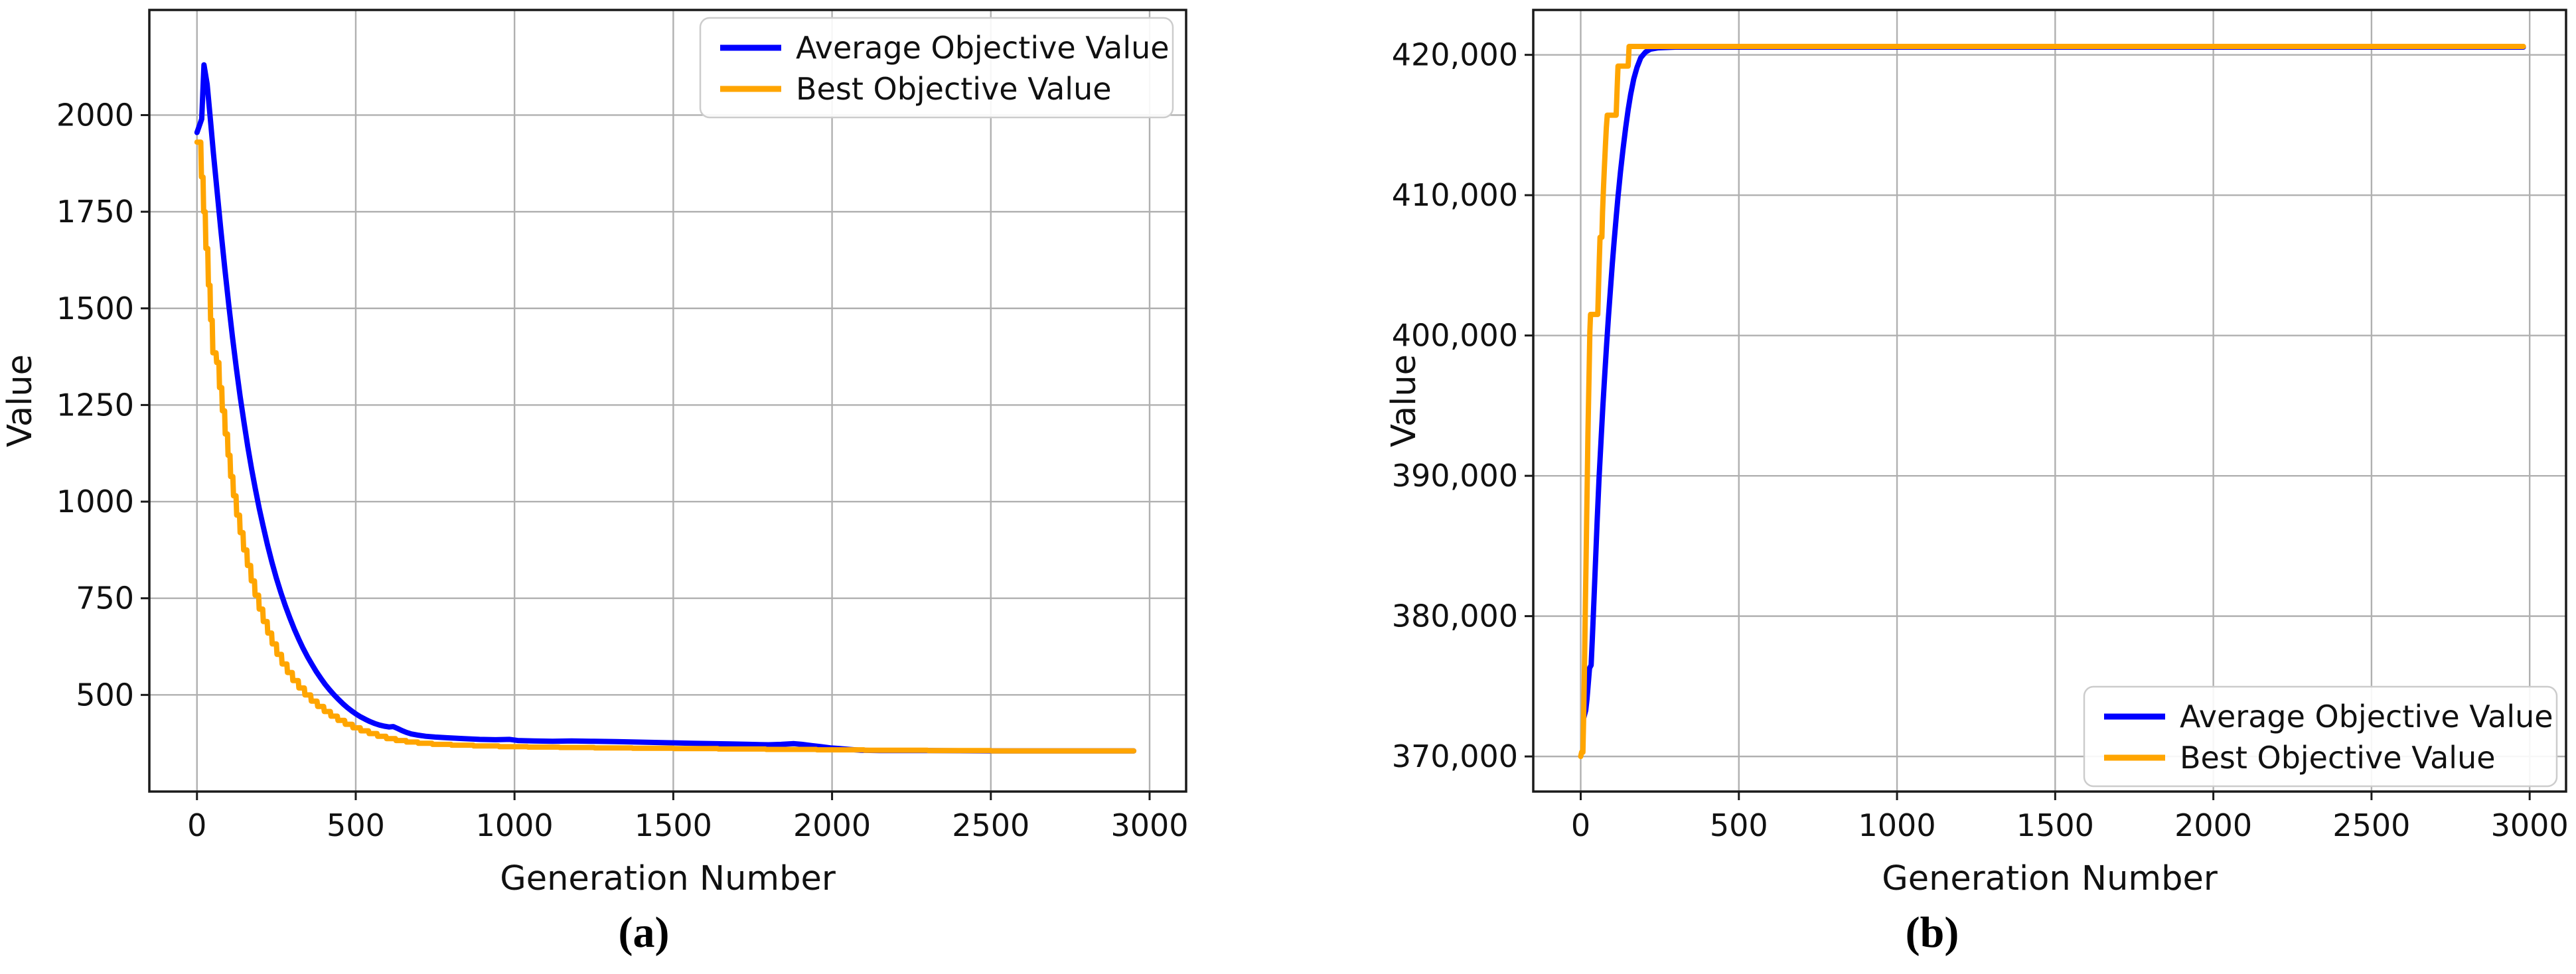 The height and width of the screenshot is (974, 2576). What do you see at coordinates (95, 115) in the screenshot?
I see `y-tick-label: 2000` at bounding box center [95, 115].